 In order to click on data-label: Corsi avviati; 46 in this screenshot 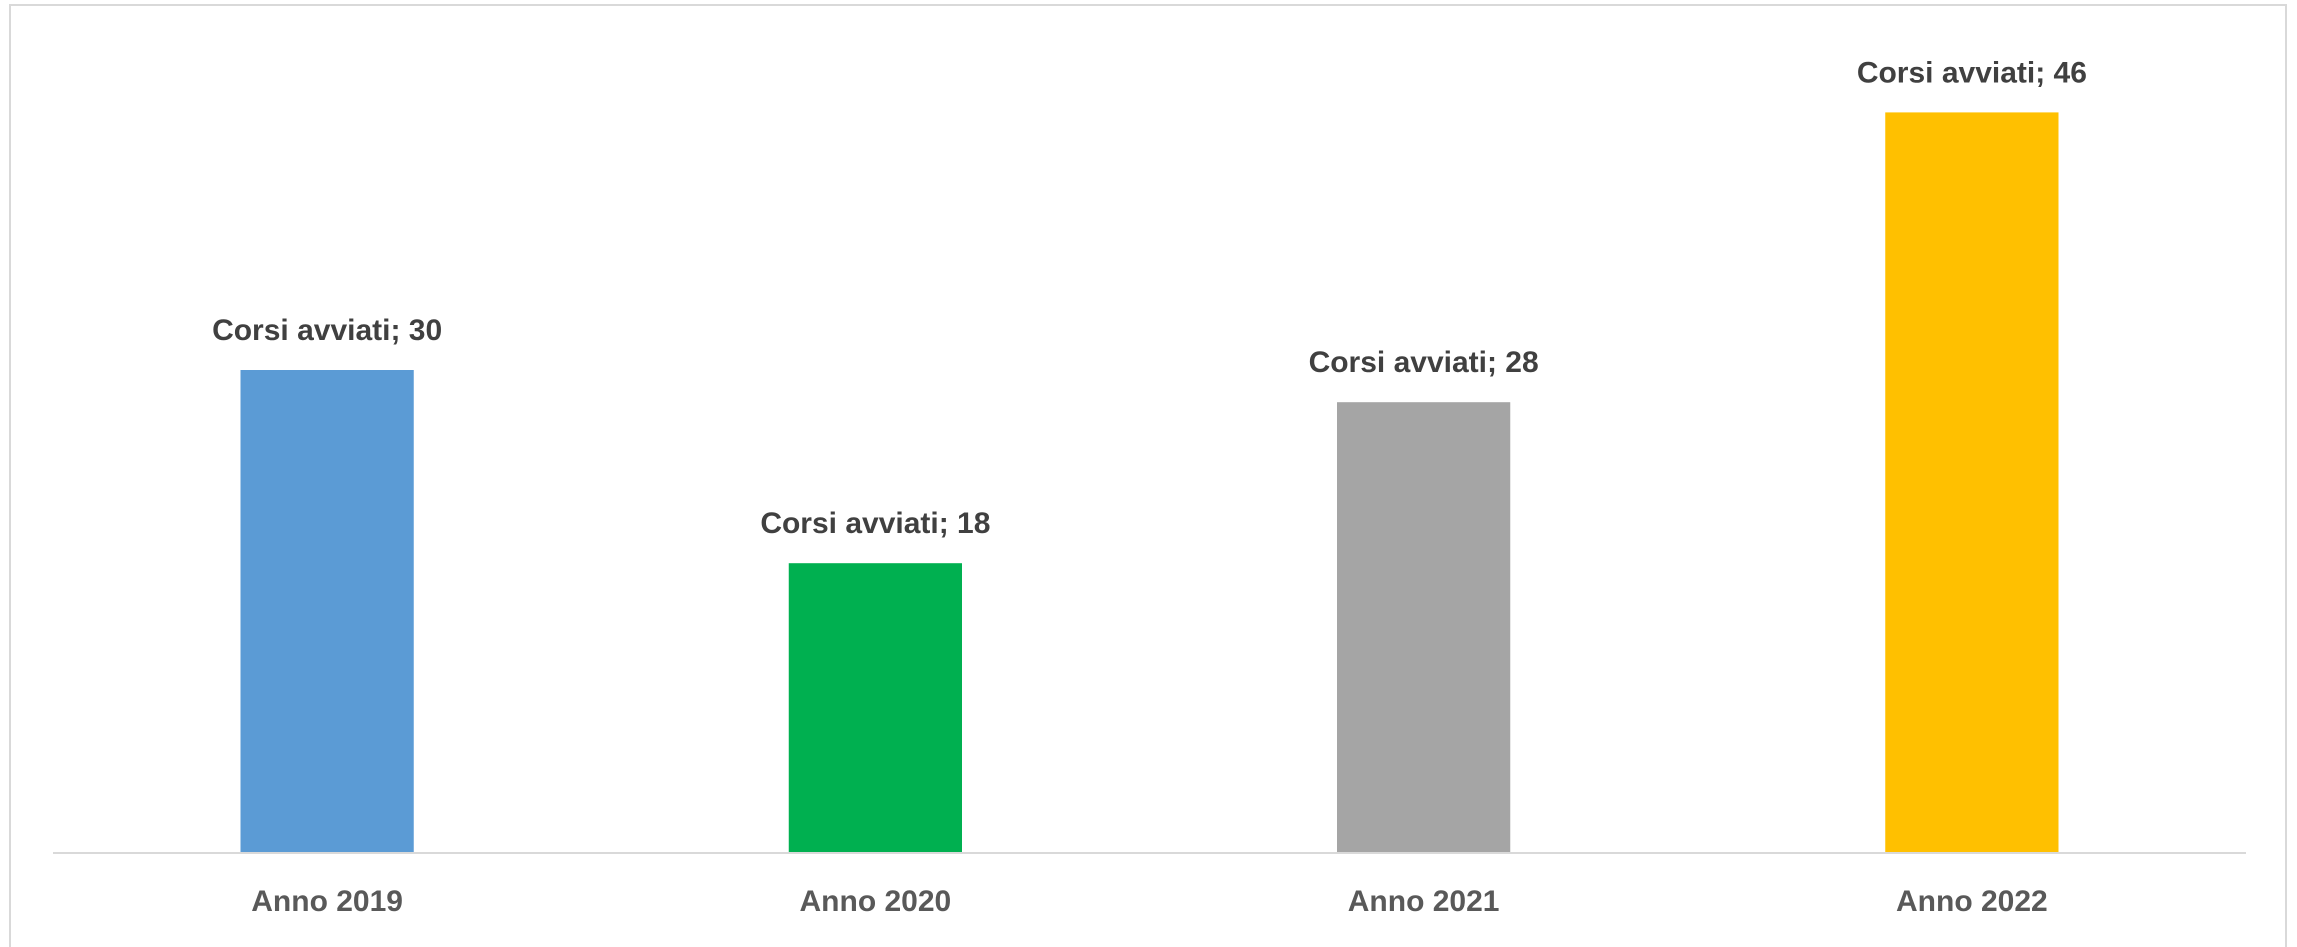, I will do `click(1972, 72)`.